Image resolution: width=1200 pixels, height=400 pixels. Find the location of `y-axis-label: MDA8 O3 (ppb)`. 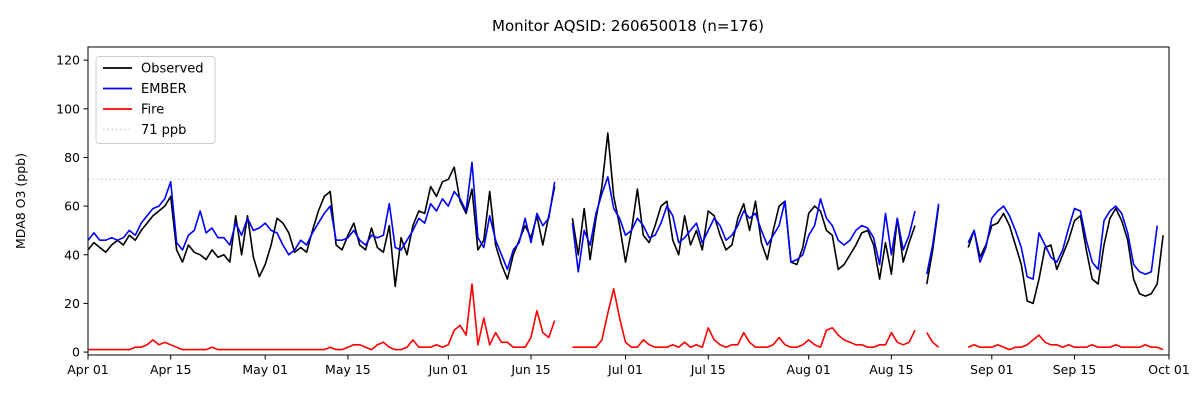

y-axis-label: MDA8 O3 (ppb) is located at coordinates (20, 201).